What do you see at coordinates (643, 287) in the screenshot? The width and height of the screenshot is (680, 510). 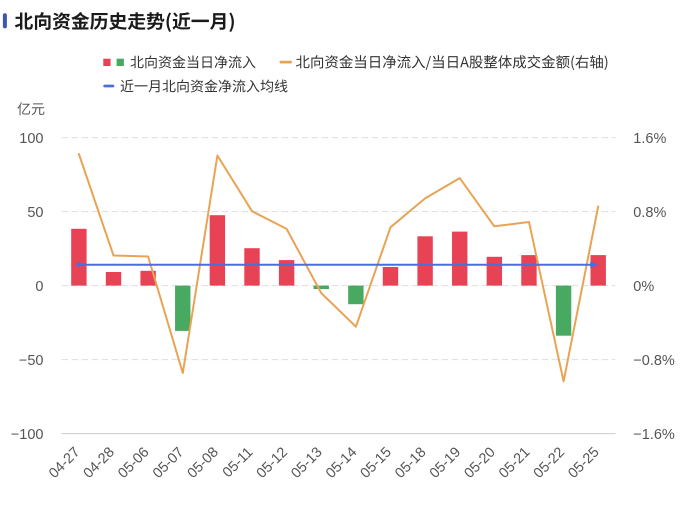 I see `svg-text: 0%` at bounding box center [643, 287].